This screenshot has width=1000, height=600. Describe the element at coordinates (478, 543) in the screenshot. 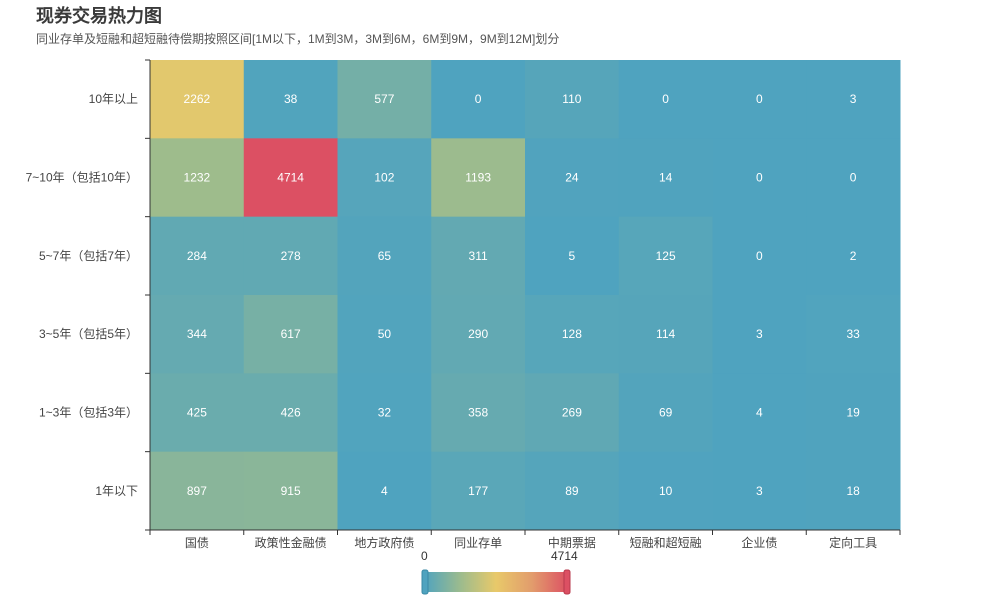

I see `x-axis-label: 同业存单` at that location.